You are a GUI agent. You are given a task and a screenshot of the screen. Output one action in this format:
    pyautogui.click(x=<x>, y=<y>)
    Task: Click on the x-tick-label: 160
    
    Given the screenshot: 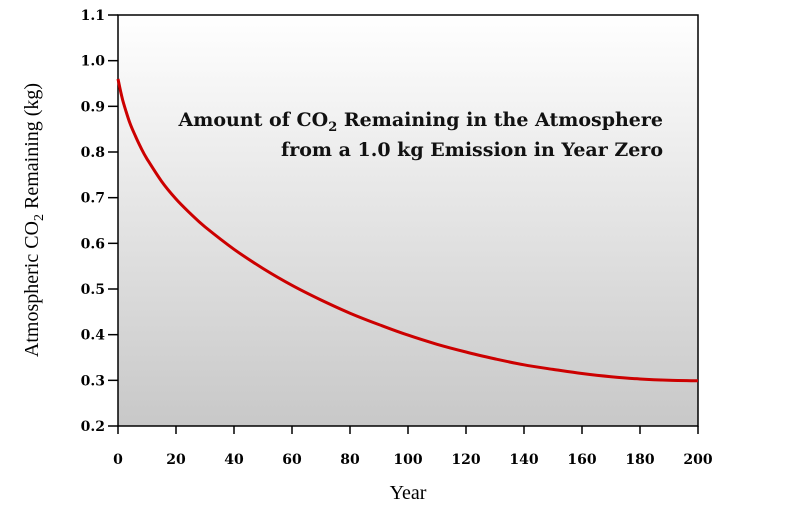 What is the action you would take?
    pyautogui.click(x=581, y=460)
    